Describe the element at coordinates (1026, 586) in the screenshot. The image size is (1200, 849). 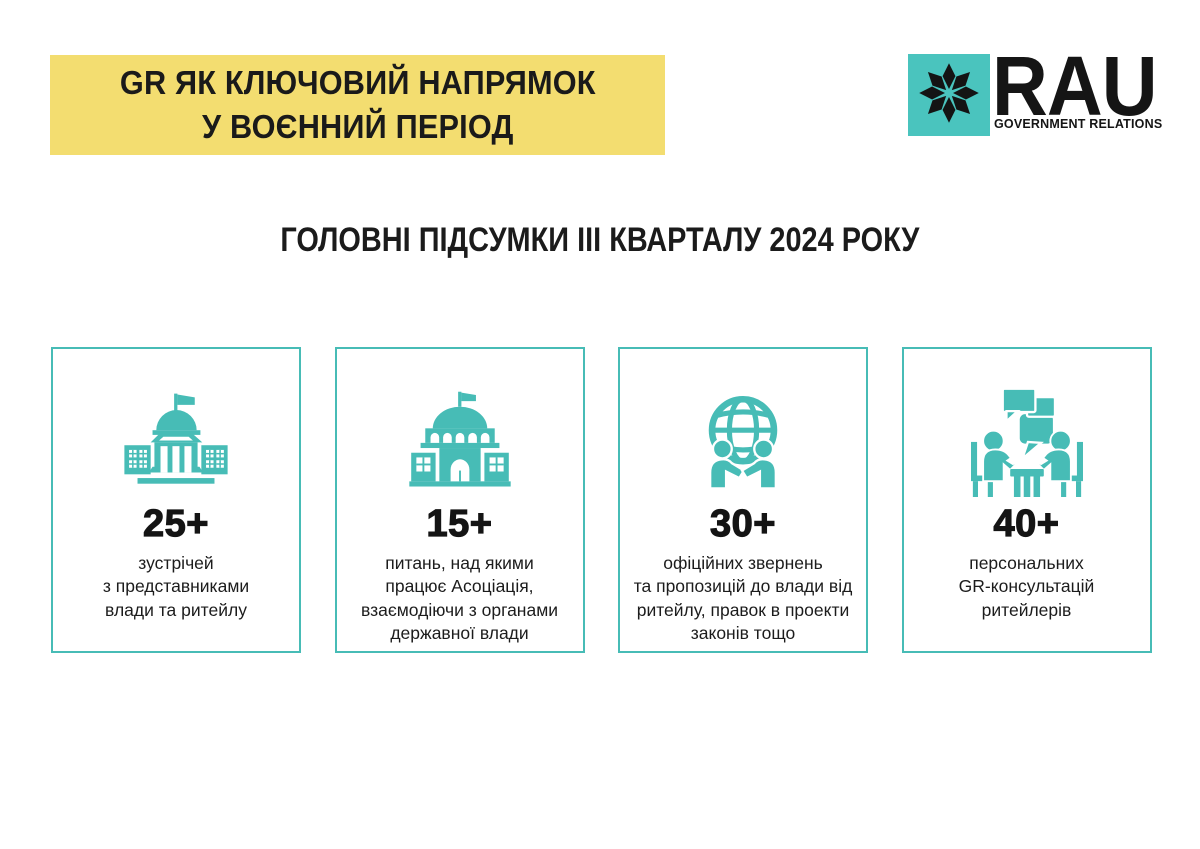
I see `stat-description: персональних GR-консультацій ритейлерів` at that location.